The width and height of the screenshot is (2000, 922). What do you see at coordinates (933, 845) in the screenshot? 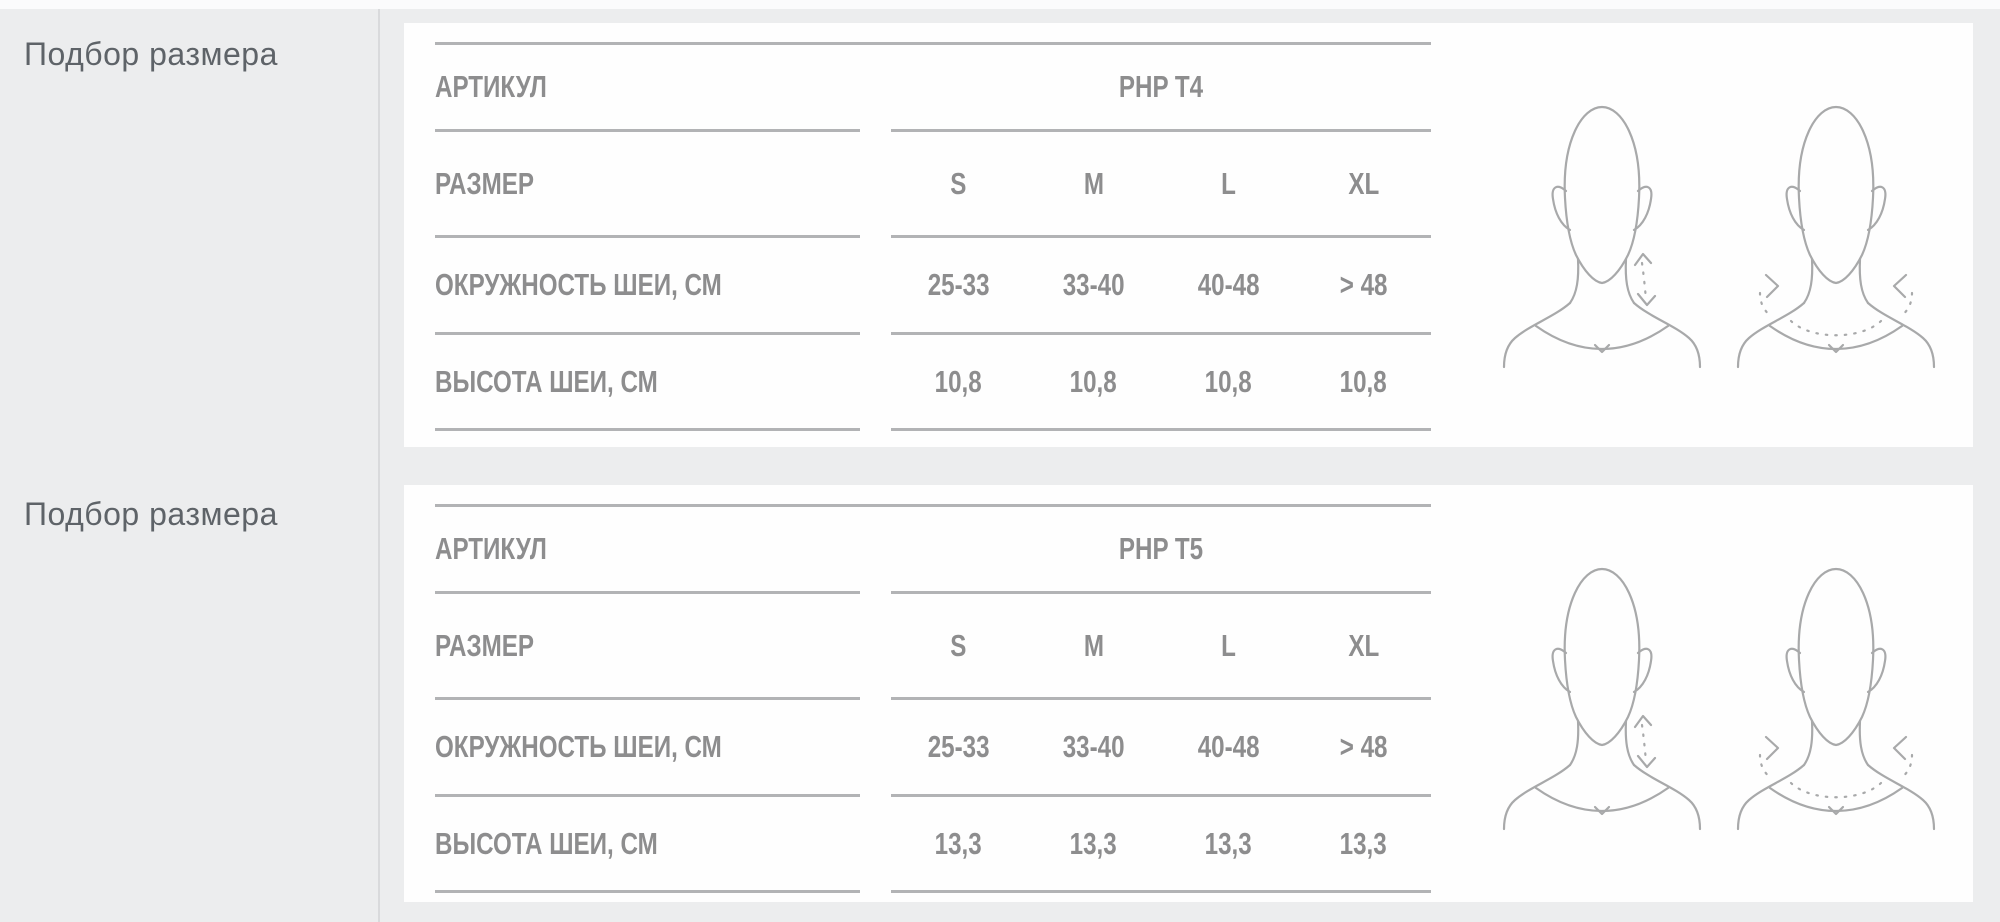
I see `table-row-neck-height: ВЫСОТА ШЕИ, СМ 13,3 13,3 13,3 13,3` at bounding box center [933, 845].